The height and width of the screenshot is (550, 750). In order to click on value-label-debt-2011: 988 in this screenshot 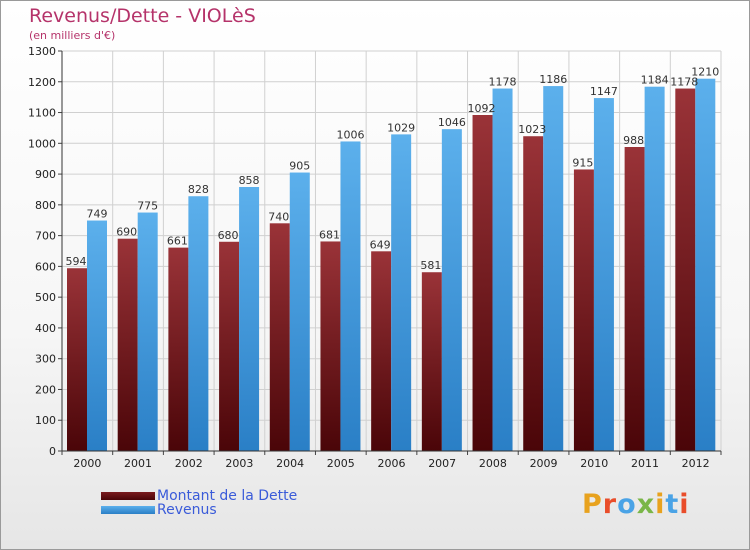, I will do `click(633, 140)`.